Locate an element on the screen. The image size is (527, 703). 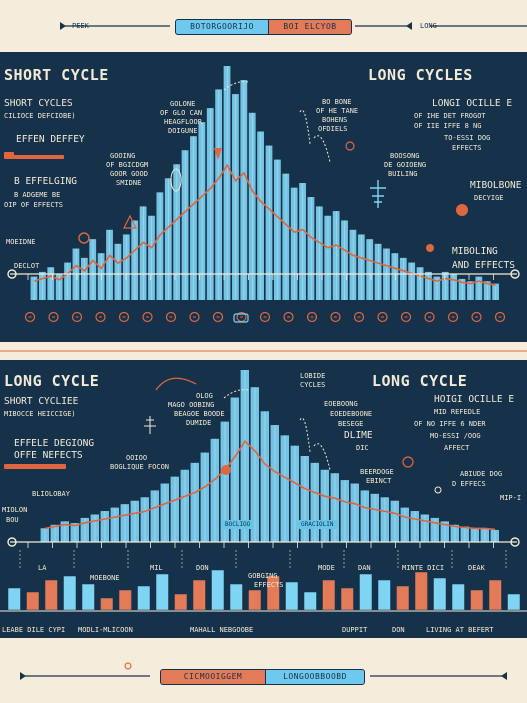
panel2-right-lower: D EFFECS is located at coordinates (469, 484).